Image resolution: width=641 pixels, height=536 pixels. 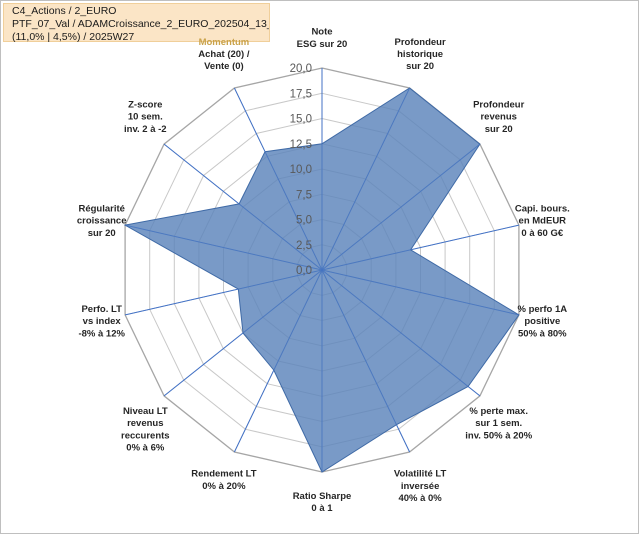 What do you see at coordinates (145, 448) in the screenshot?
I see `axis-label-line: 0% à 6%` at bounding box center [145, 448].